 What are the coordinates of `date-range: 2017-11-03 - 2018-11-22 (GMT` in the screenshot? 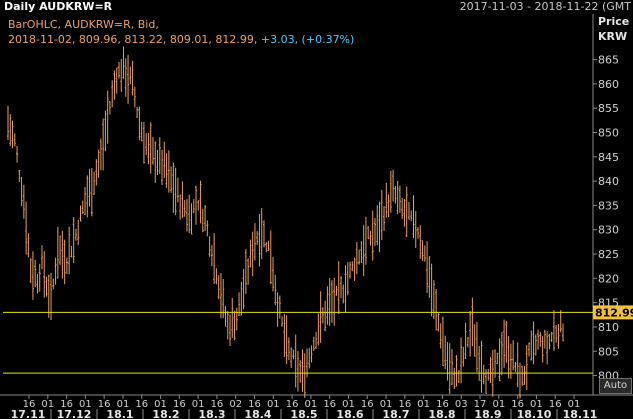 It's located at (545, 6).